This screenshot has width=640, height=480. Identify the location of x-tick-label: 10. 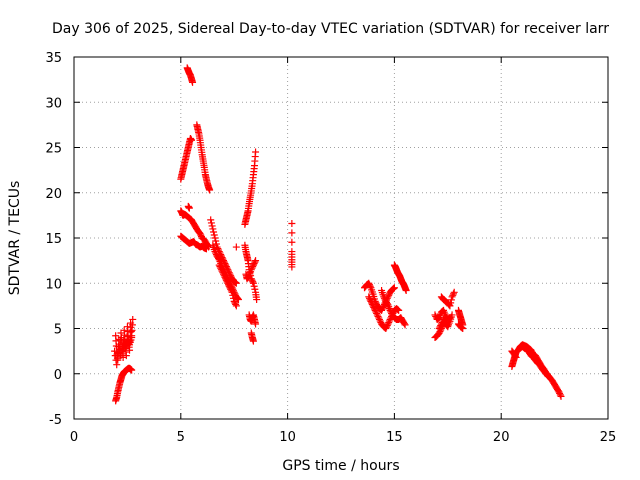
(287, 437).